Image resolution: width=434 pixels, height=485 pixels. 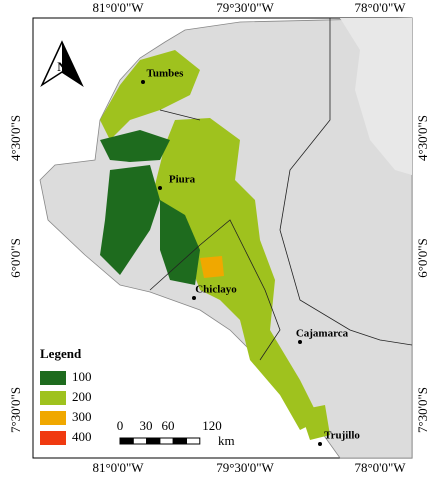 What do you see at coordinates (212, 425) in the screenshot?
I see `scale-label: 120` at bounding box center [212, 425].